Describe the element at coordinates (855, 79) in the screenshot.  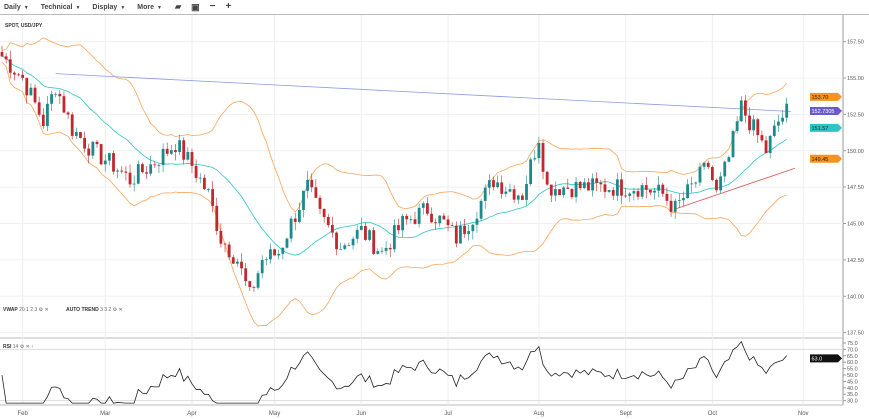
I see `price-tick-label: 155.00` at that location.